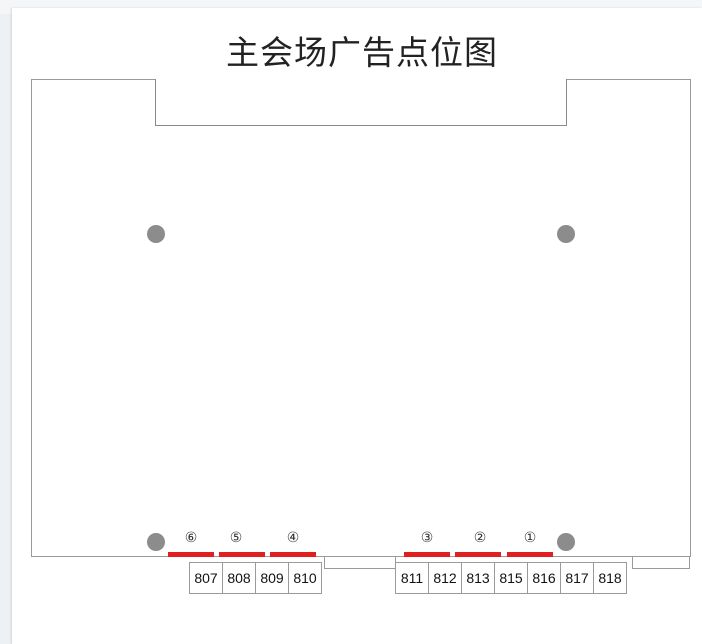 The height and width of the screenshot is (644, 702). I want to click on ad-point-label-5: ⑤, so click(236, 538).